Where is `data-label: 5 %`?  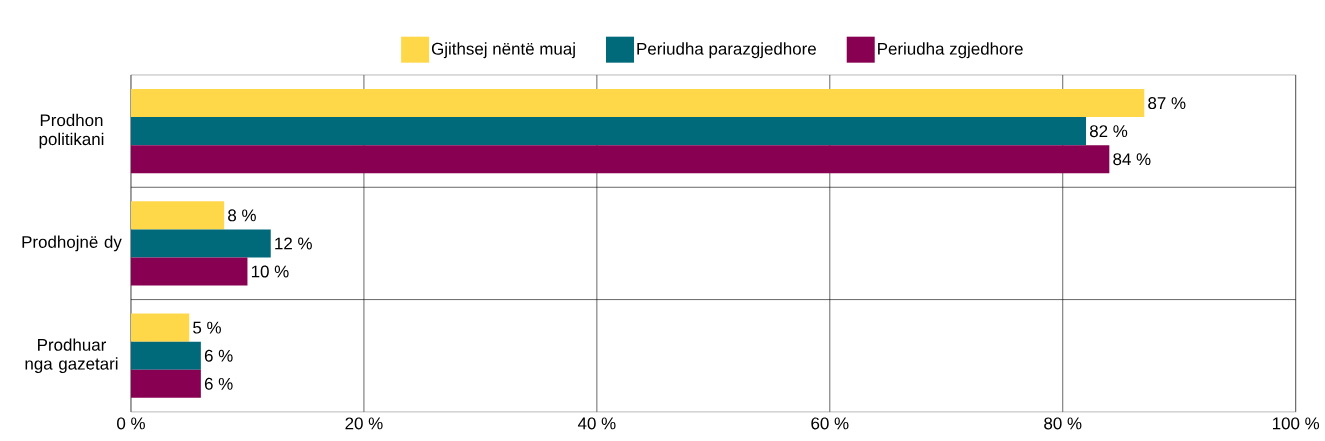
data-label: 5 % is located at coordinates (207, 327).